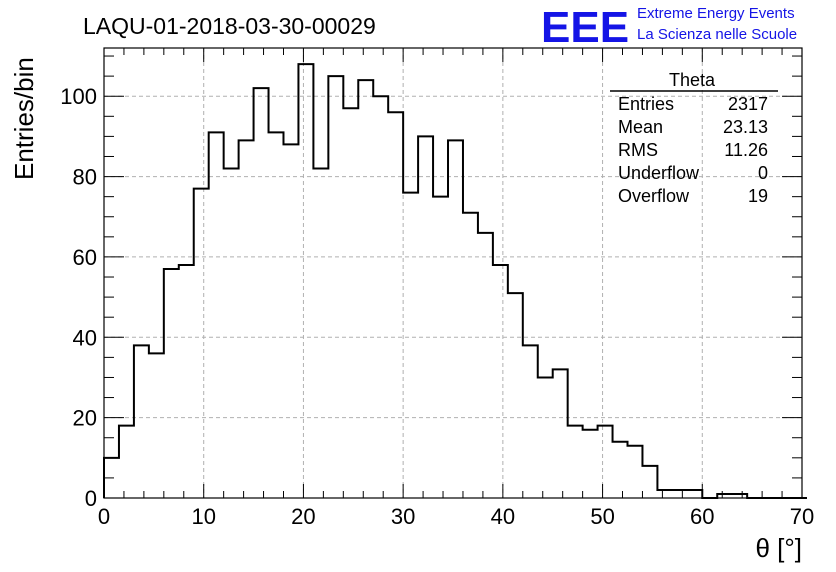 This screenshot has height=572, width=836. Describe the element at coordinates (503, 516) in the screenshot. I see `x-tick-label: 40` at that location.